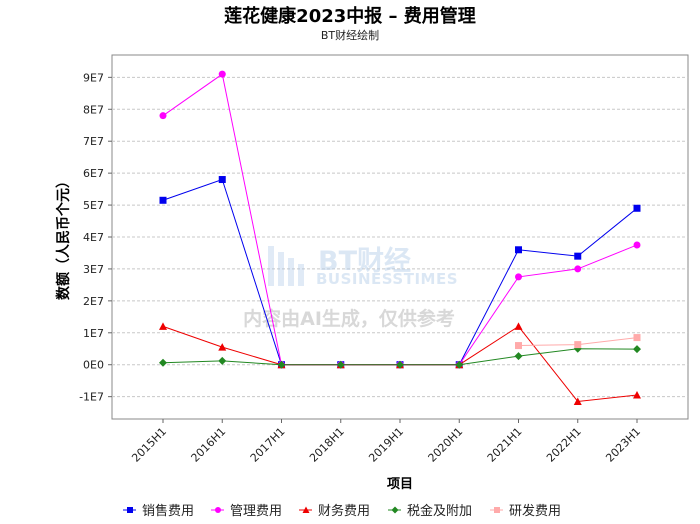  I want to click on y-axis-label: 数额（人民币个元）, so click(63, 237).